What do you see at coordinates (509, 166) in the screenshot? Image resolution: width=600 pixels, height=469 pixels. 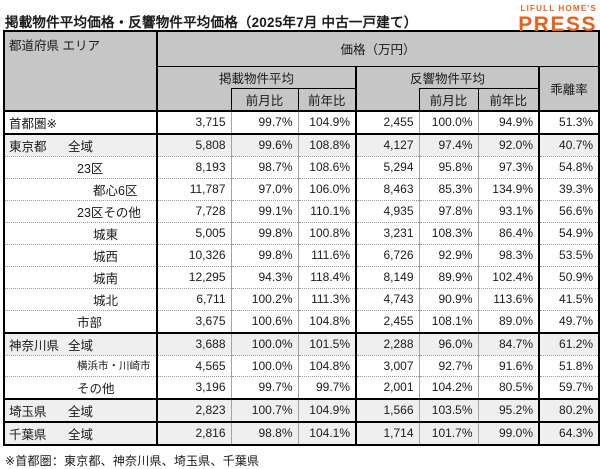 I see `inquiry-yoy-cell: 97.3%` at bounding box center [509, 166].